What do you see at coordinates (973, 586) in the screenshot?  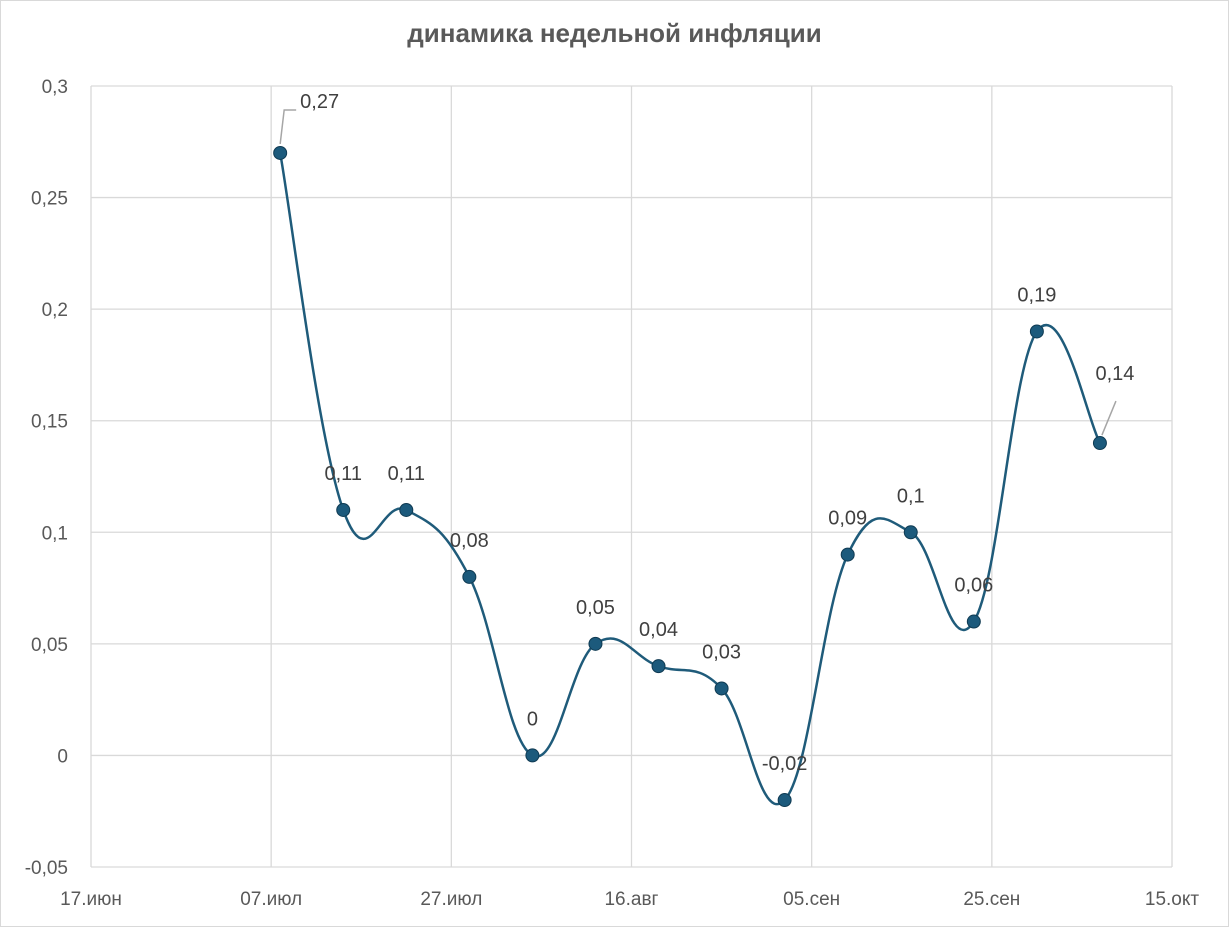 I see `data-label: 0,06` at bounding box center [973, 586].